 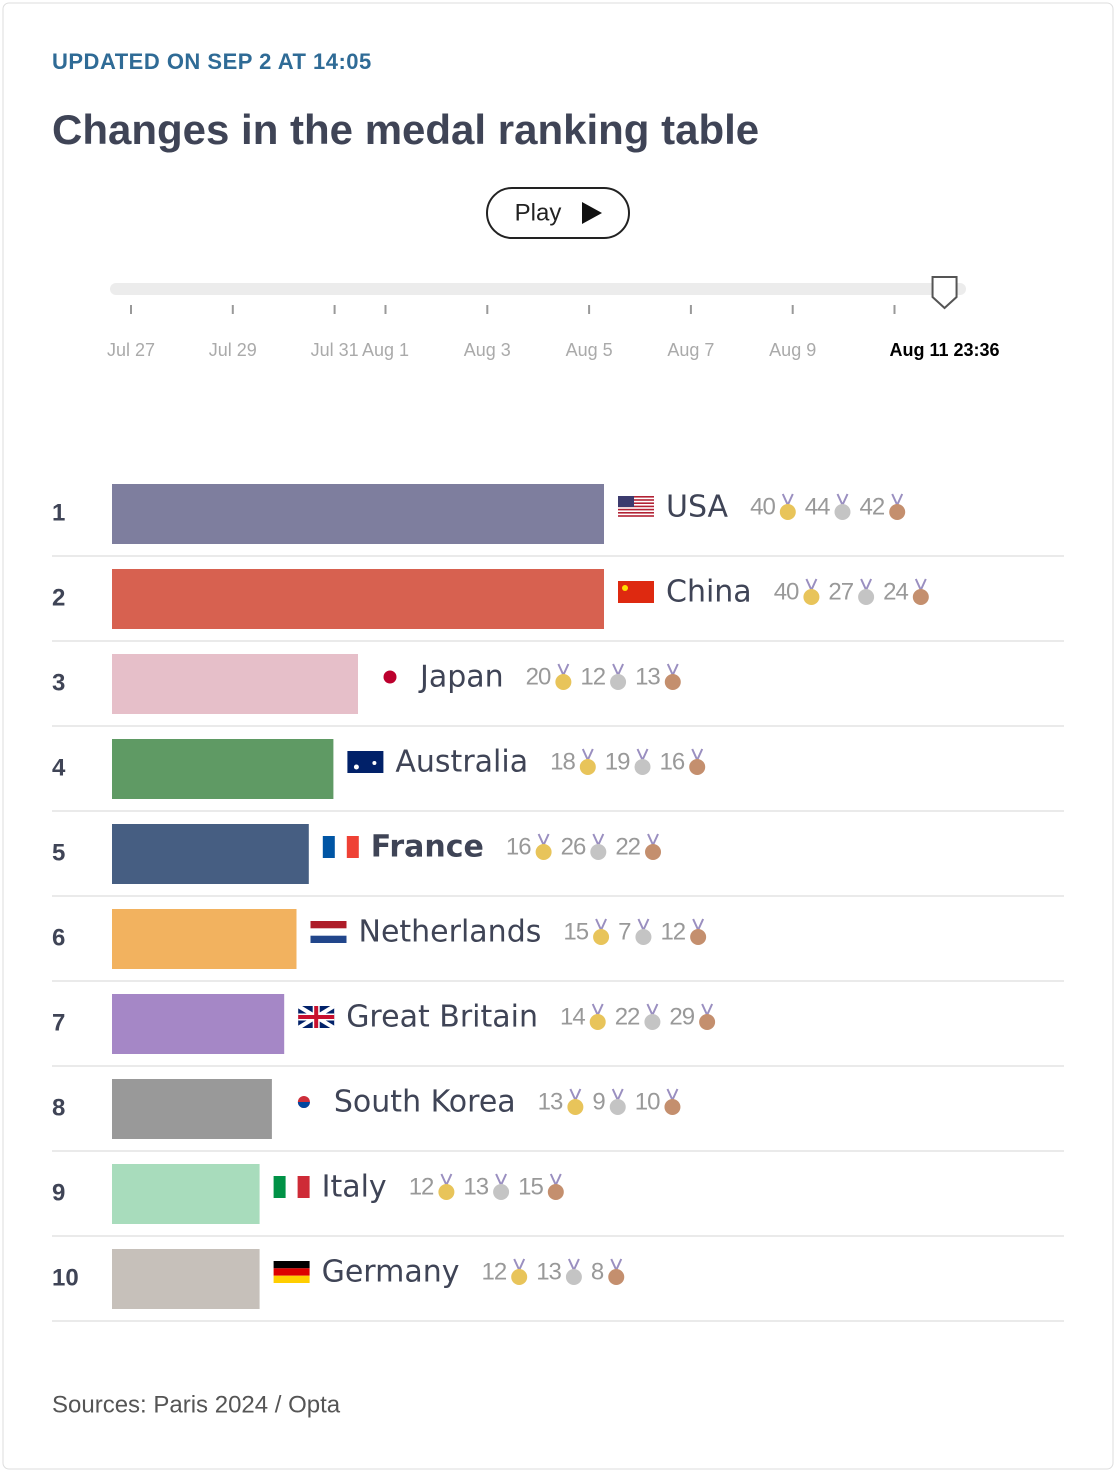 What do you see at coordinates (58, 937) in the screenshot?
I see `rank: 6` at bounding box center [58, 937].